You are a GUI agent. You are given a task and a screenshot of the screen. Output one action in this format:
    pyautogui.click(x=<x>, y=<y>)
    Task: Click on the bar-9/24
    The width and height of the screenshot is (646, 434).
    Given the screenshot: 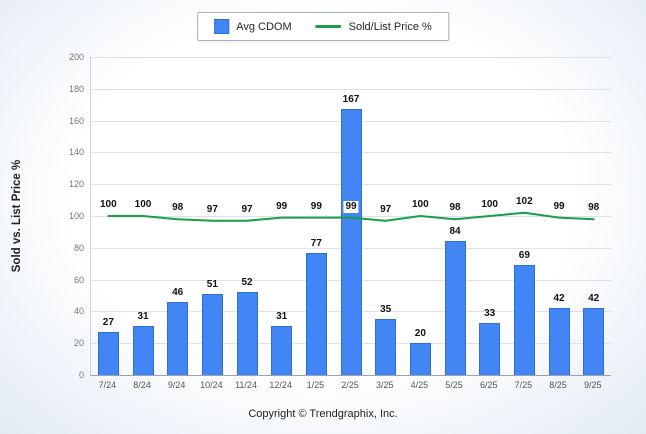 What is the action you would take?
    pyautogui.click(x=178, y=338)
    